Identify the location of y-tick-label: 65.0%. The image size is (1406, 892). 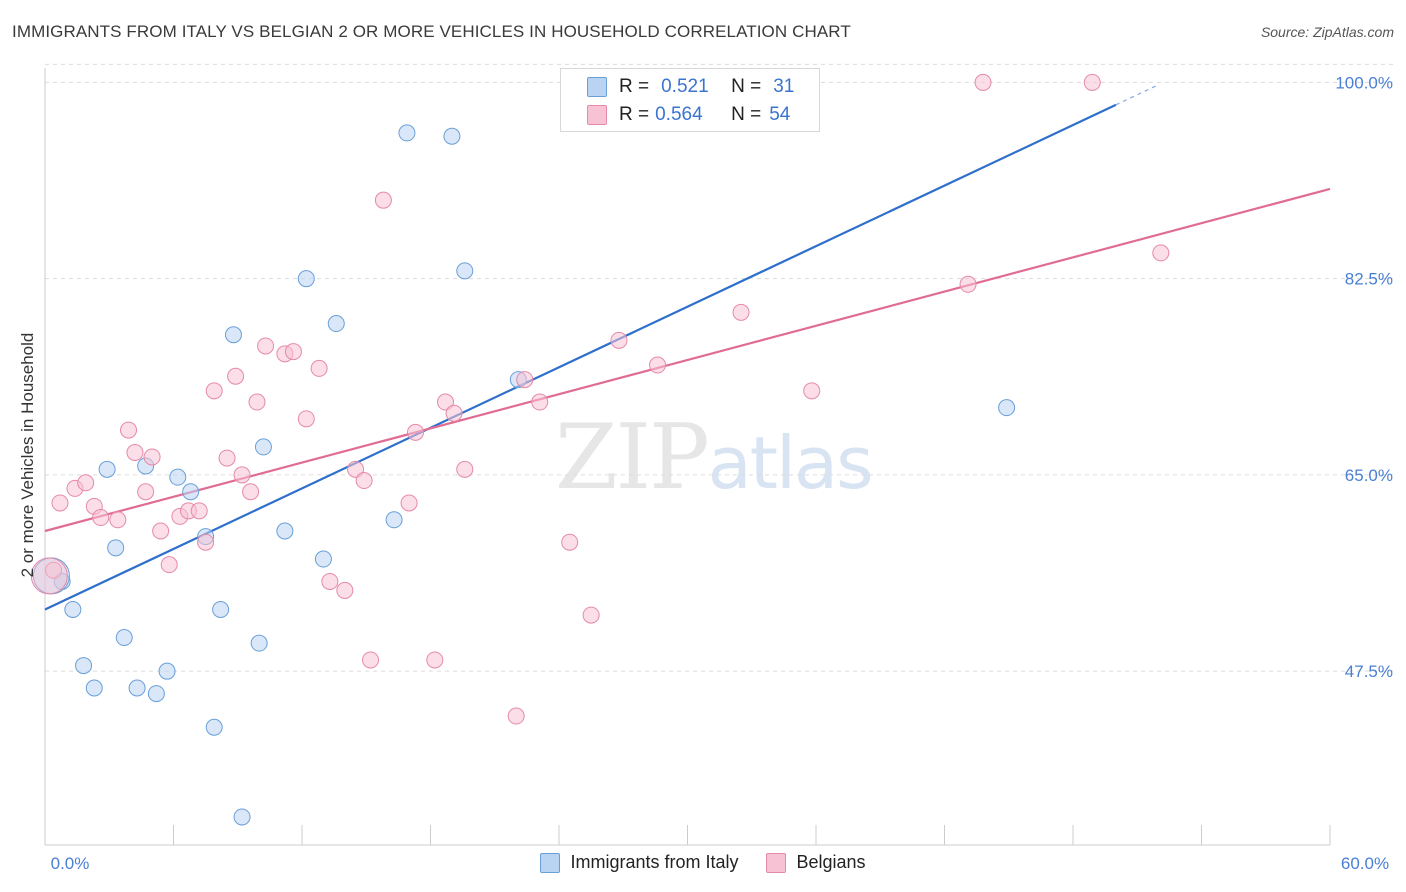
(1369, 475).